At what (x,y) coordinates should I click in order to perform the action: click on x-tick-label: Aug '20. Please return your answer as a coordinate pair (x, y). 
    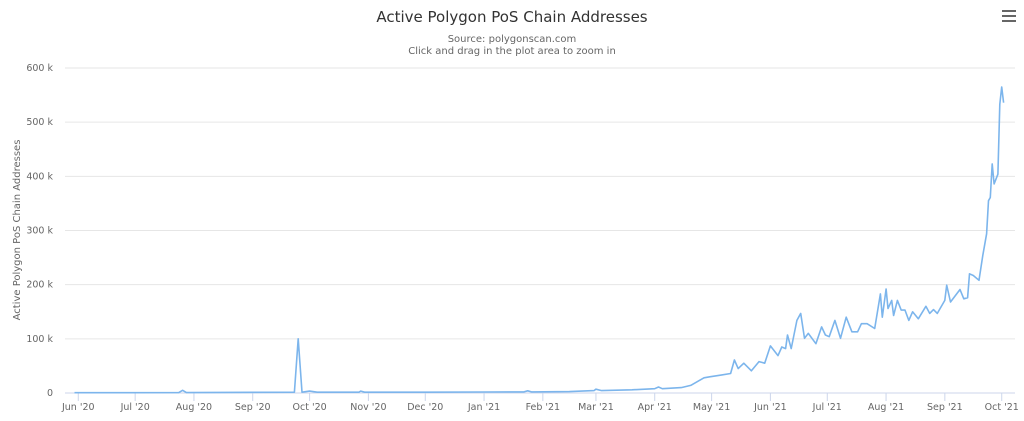
    Looking at the image, I should click on (194, 407).